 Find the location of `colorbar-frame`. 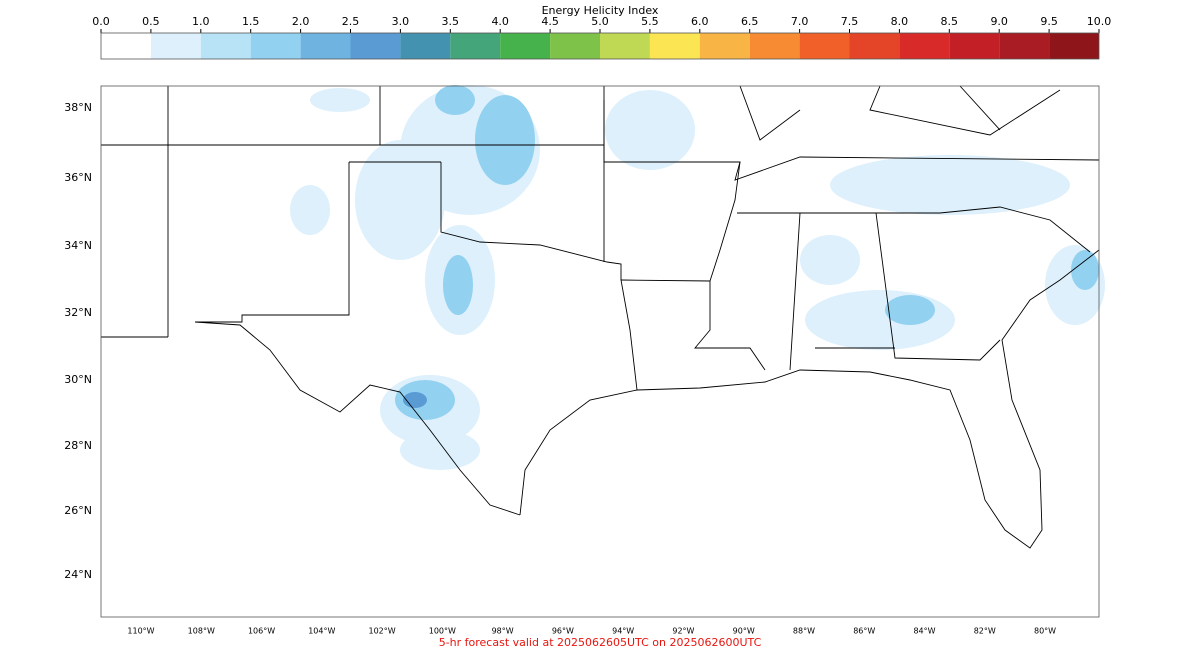

colorbar-frame is located at coordinates (600, 46).